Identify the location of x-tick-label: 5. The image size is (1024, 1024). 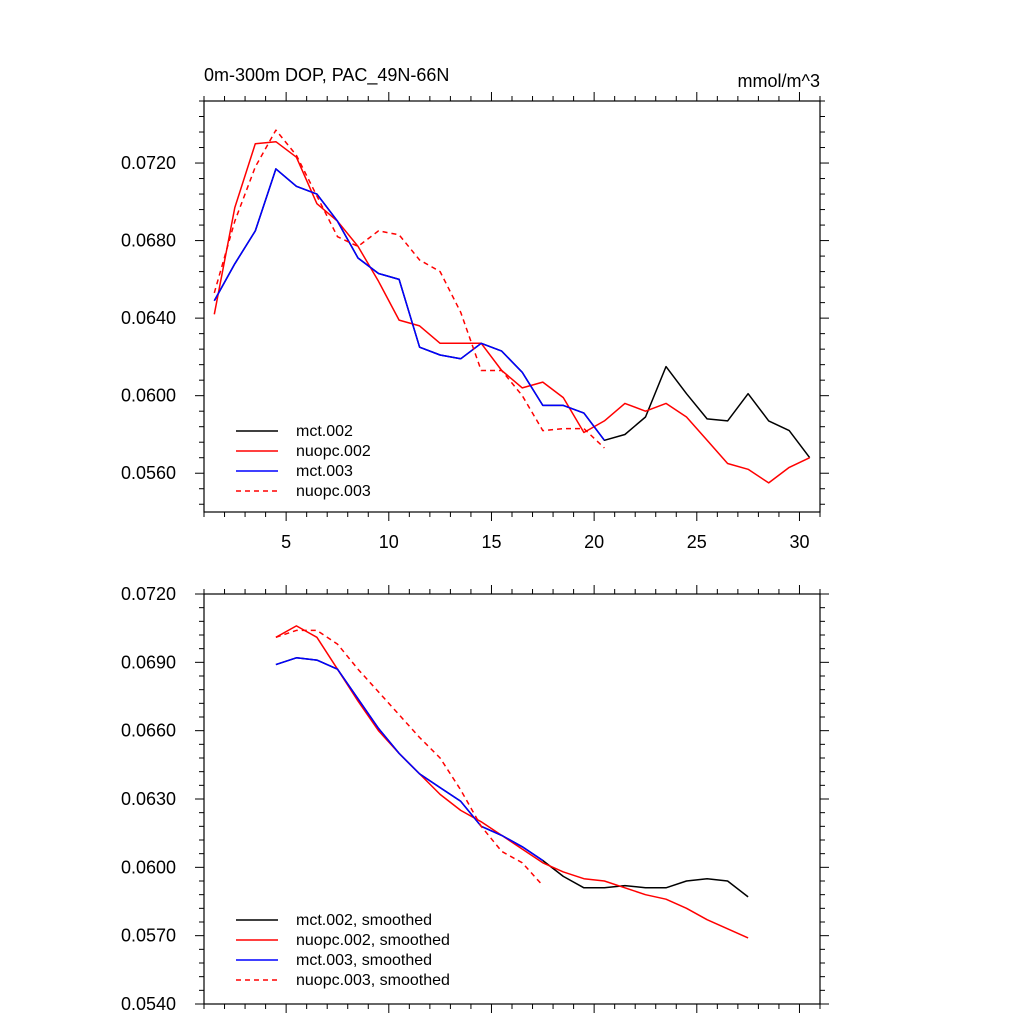
(286, 542).